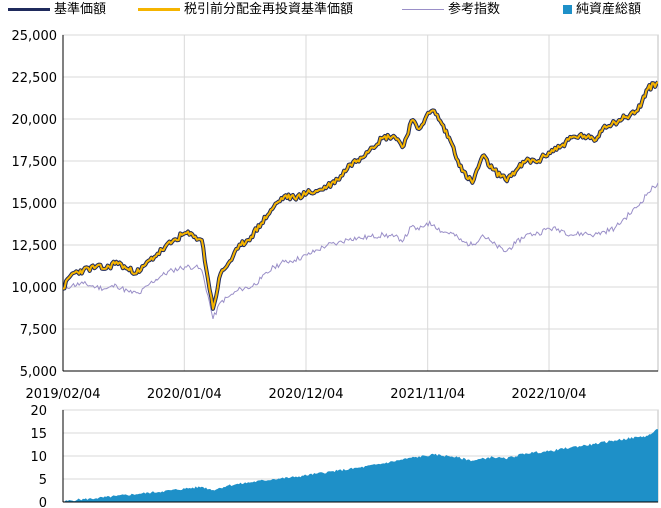 Image resolution: width=661 pixels, height=508 pixels. Describe the element at coordinates (269, 9) in the screenshot. I see `legend-label-reinvested: 税引前分配金再投資基準価額` at that location.